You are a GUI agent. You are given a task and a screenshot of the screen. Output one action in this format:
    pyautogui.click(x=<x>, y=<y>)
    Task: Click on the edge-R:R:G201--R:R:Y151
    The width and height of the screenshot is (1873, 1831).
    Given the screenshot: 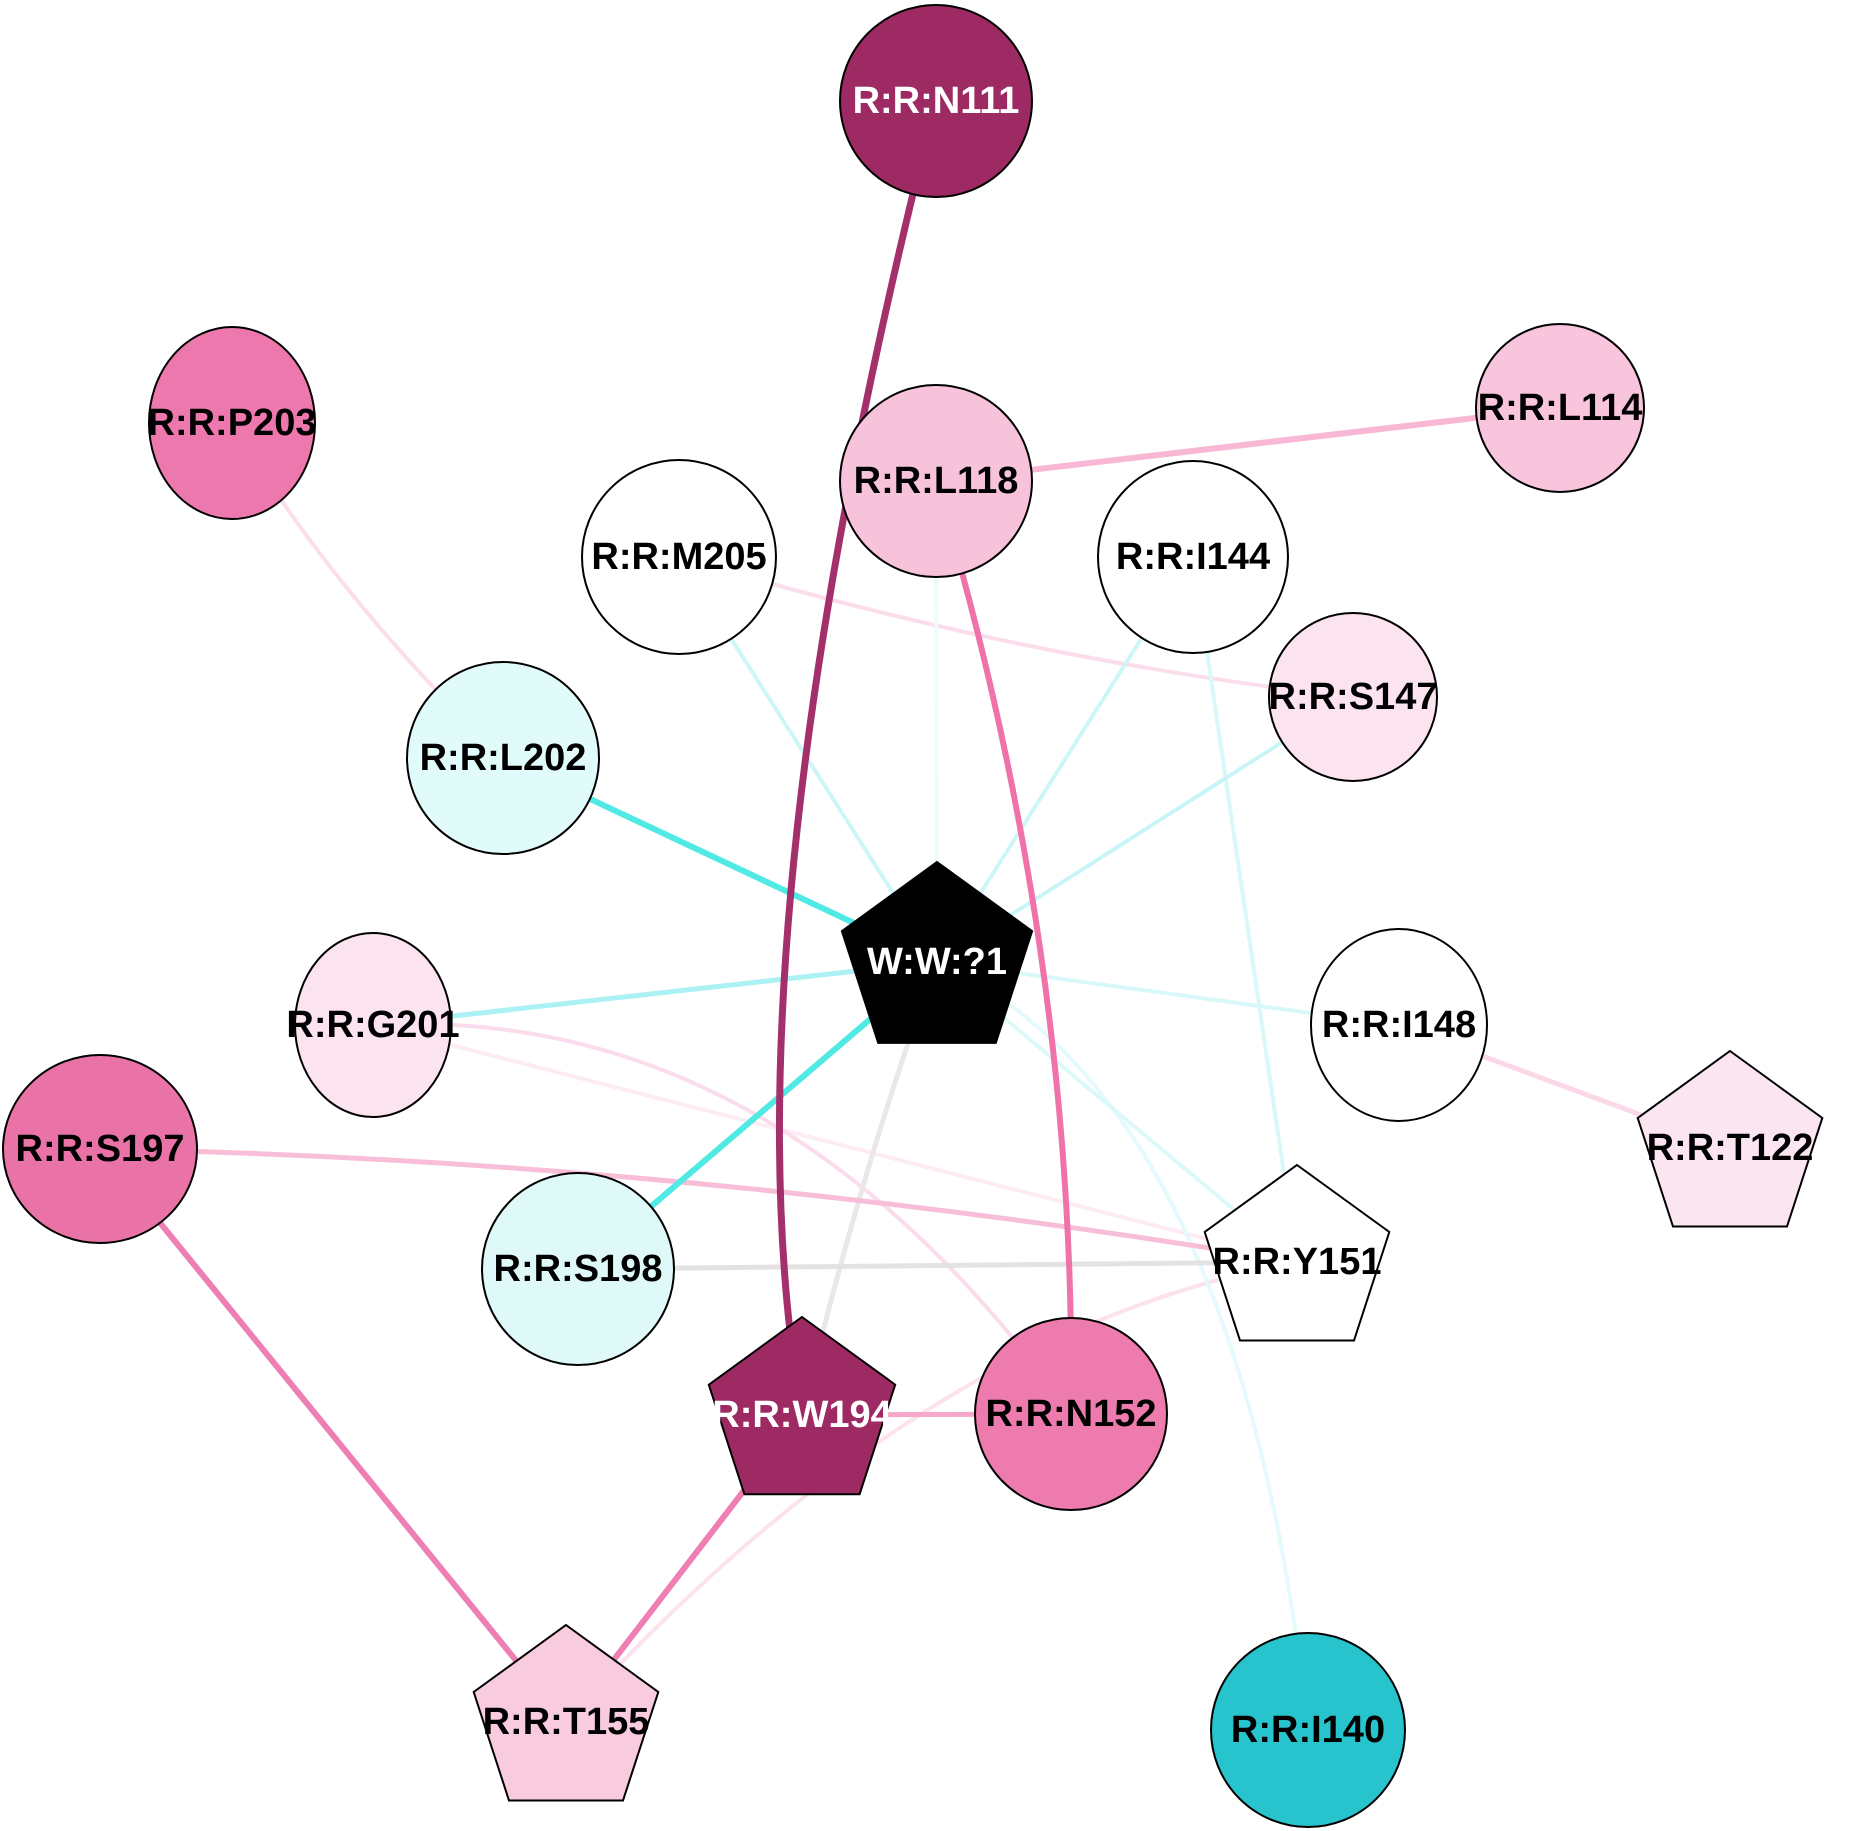 What is the action you would take?
    pyautogui.click(x=835, y=1143)
    